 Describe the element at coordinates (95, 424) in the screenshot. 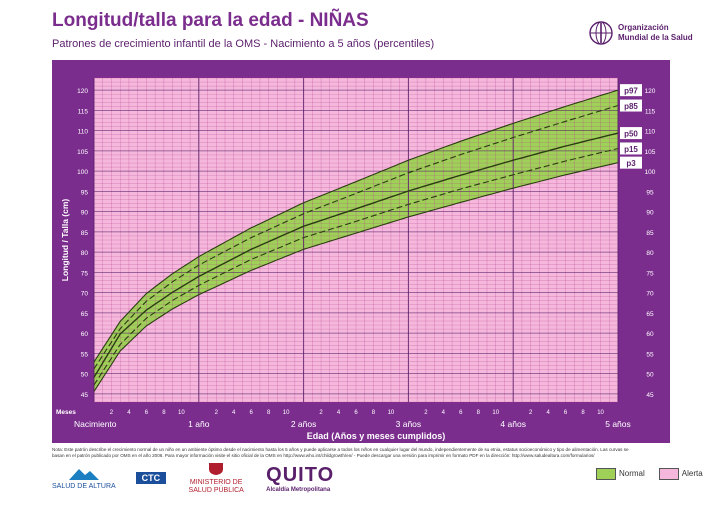

I see `year-label: Nacimiento` at that location.